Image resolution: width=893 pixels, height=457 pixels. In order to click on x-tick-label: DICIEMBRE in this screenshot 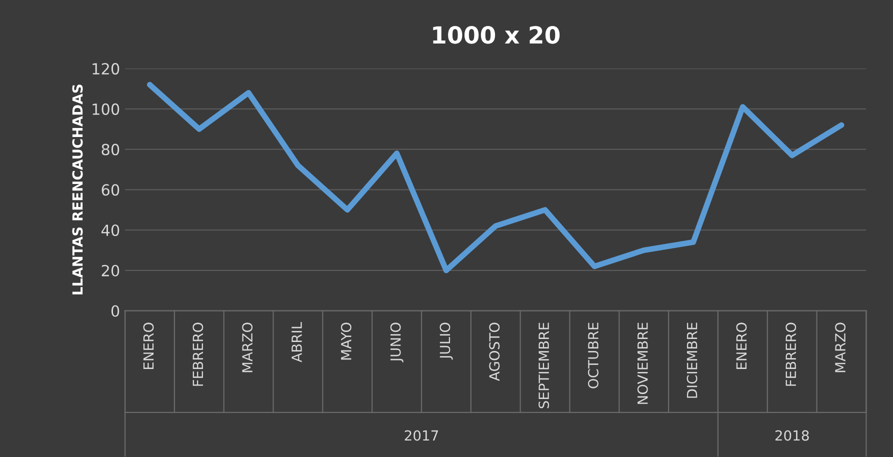, I will do `click(692, 360)`.